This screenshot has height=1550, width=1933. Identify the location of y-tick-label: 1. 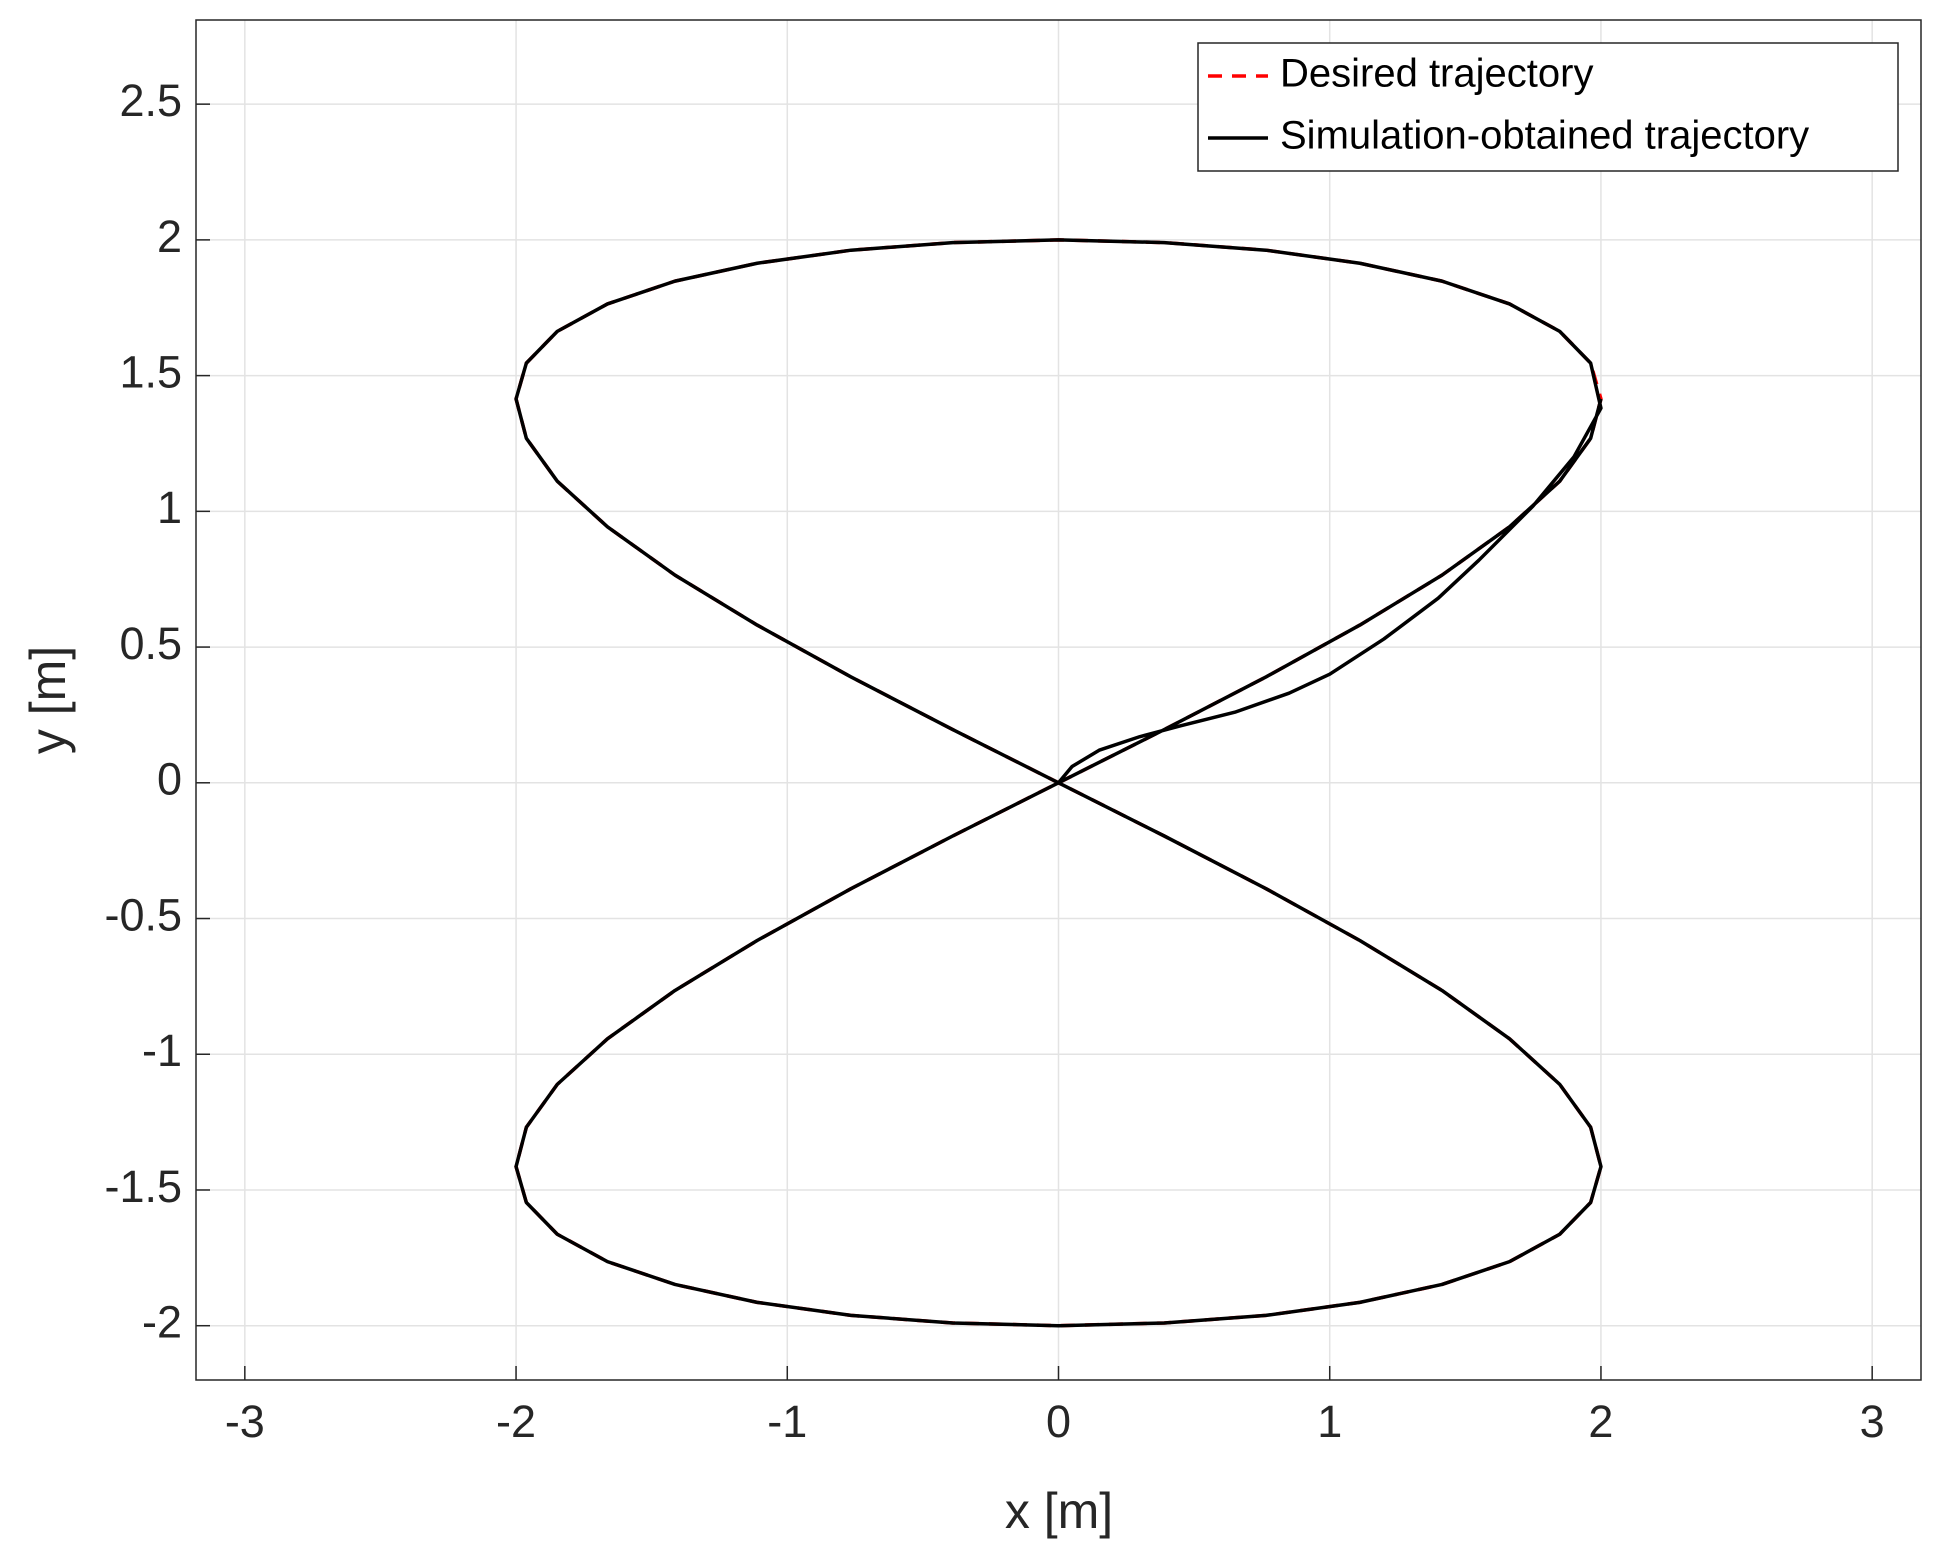
(169, 507).